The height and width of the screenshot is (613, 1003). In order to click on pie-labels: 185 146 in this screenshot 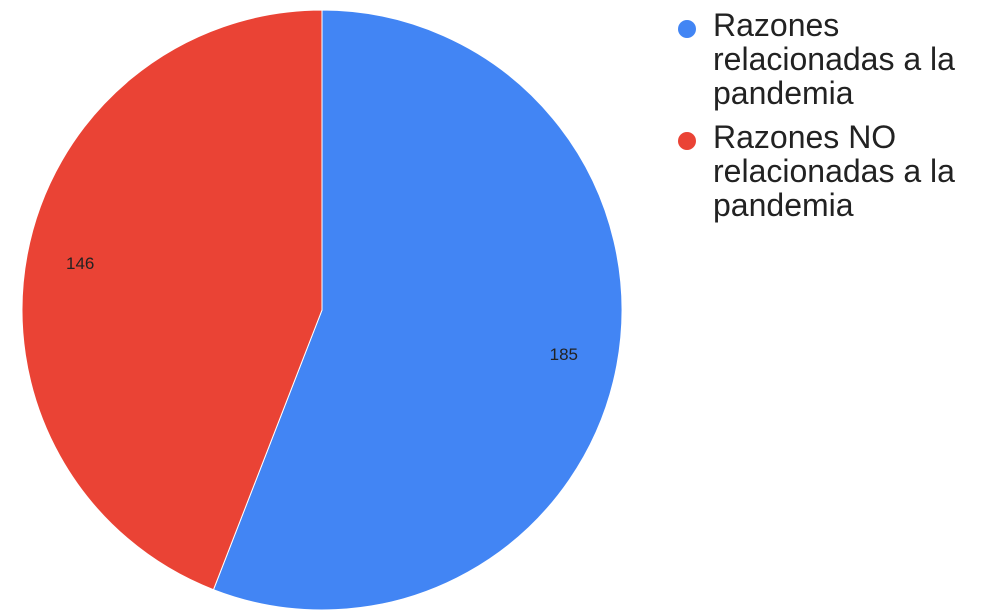, I will do `click(322, 309)`.